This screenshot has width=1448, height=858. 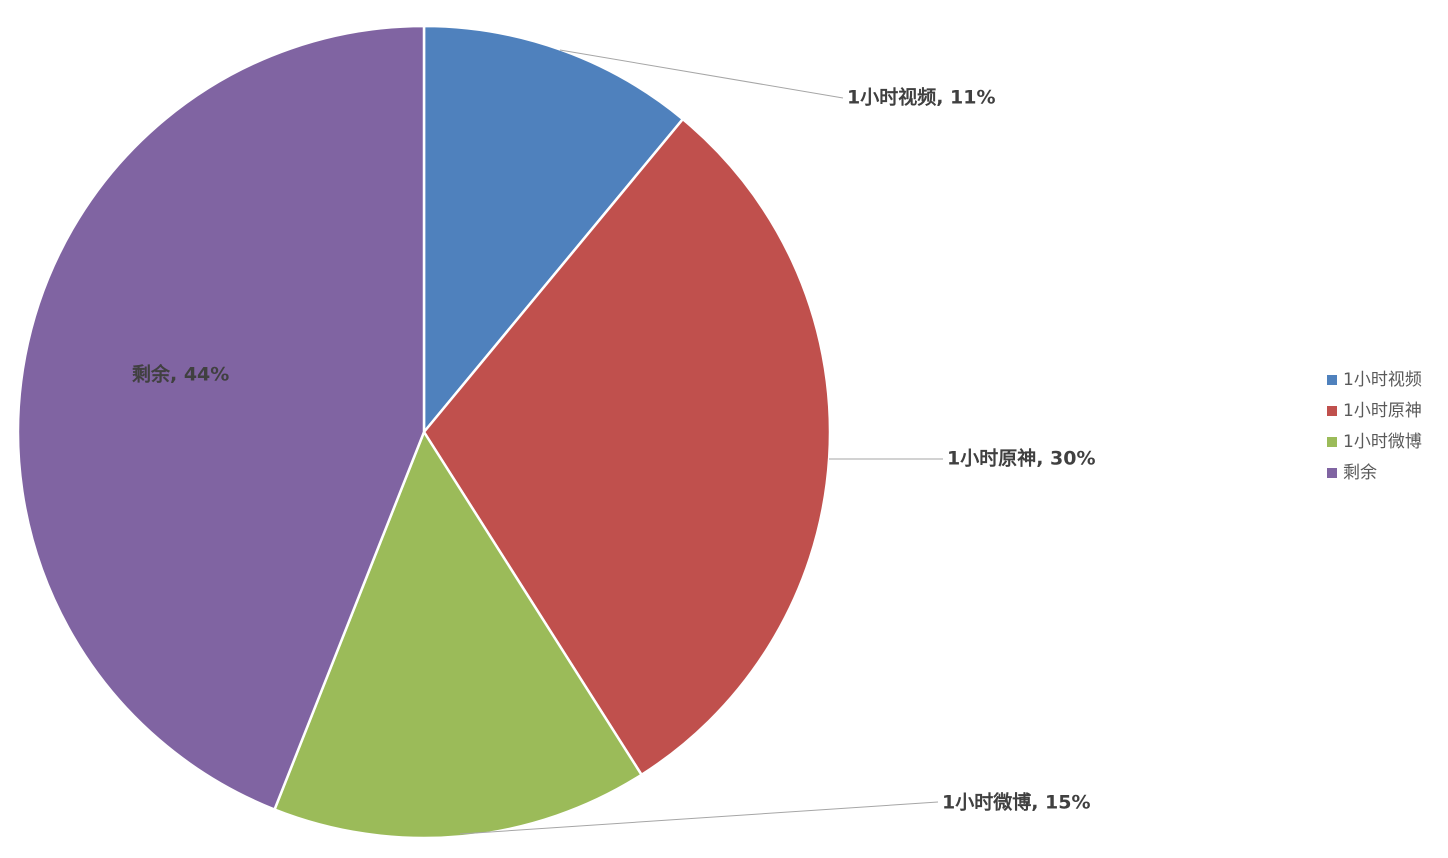 What do you see at coordinates (1360, 473) in the screenshot?
I see `legend-label: 剩余` at bounding box center [1360, 473].